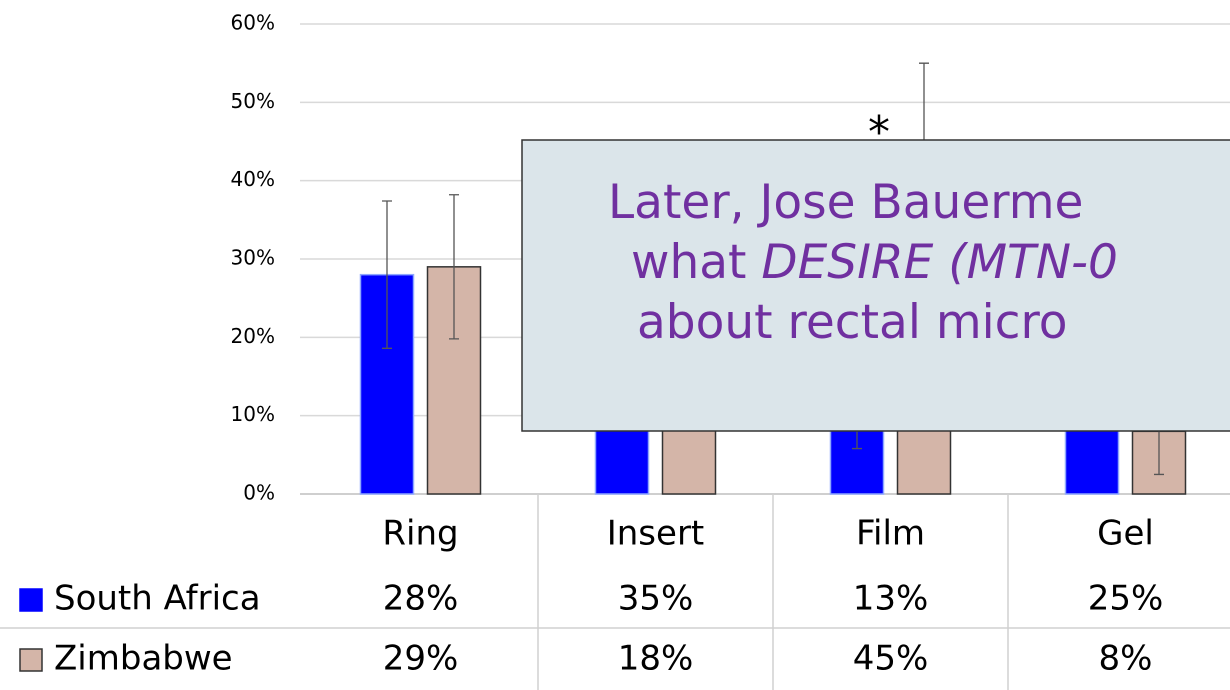 This screenshot has height=690, width=1230. I want to click on overlay-text-part: DESIRE (MTN-0, so click(939, 262).